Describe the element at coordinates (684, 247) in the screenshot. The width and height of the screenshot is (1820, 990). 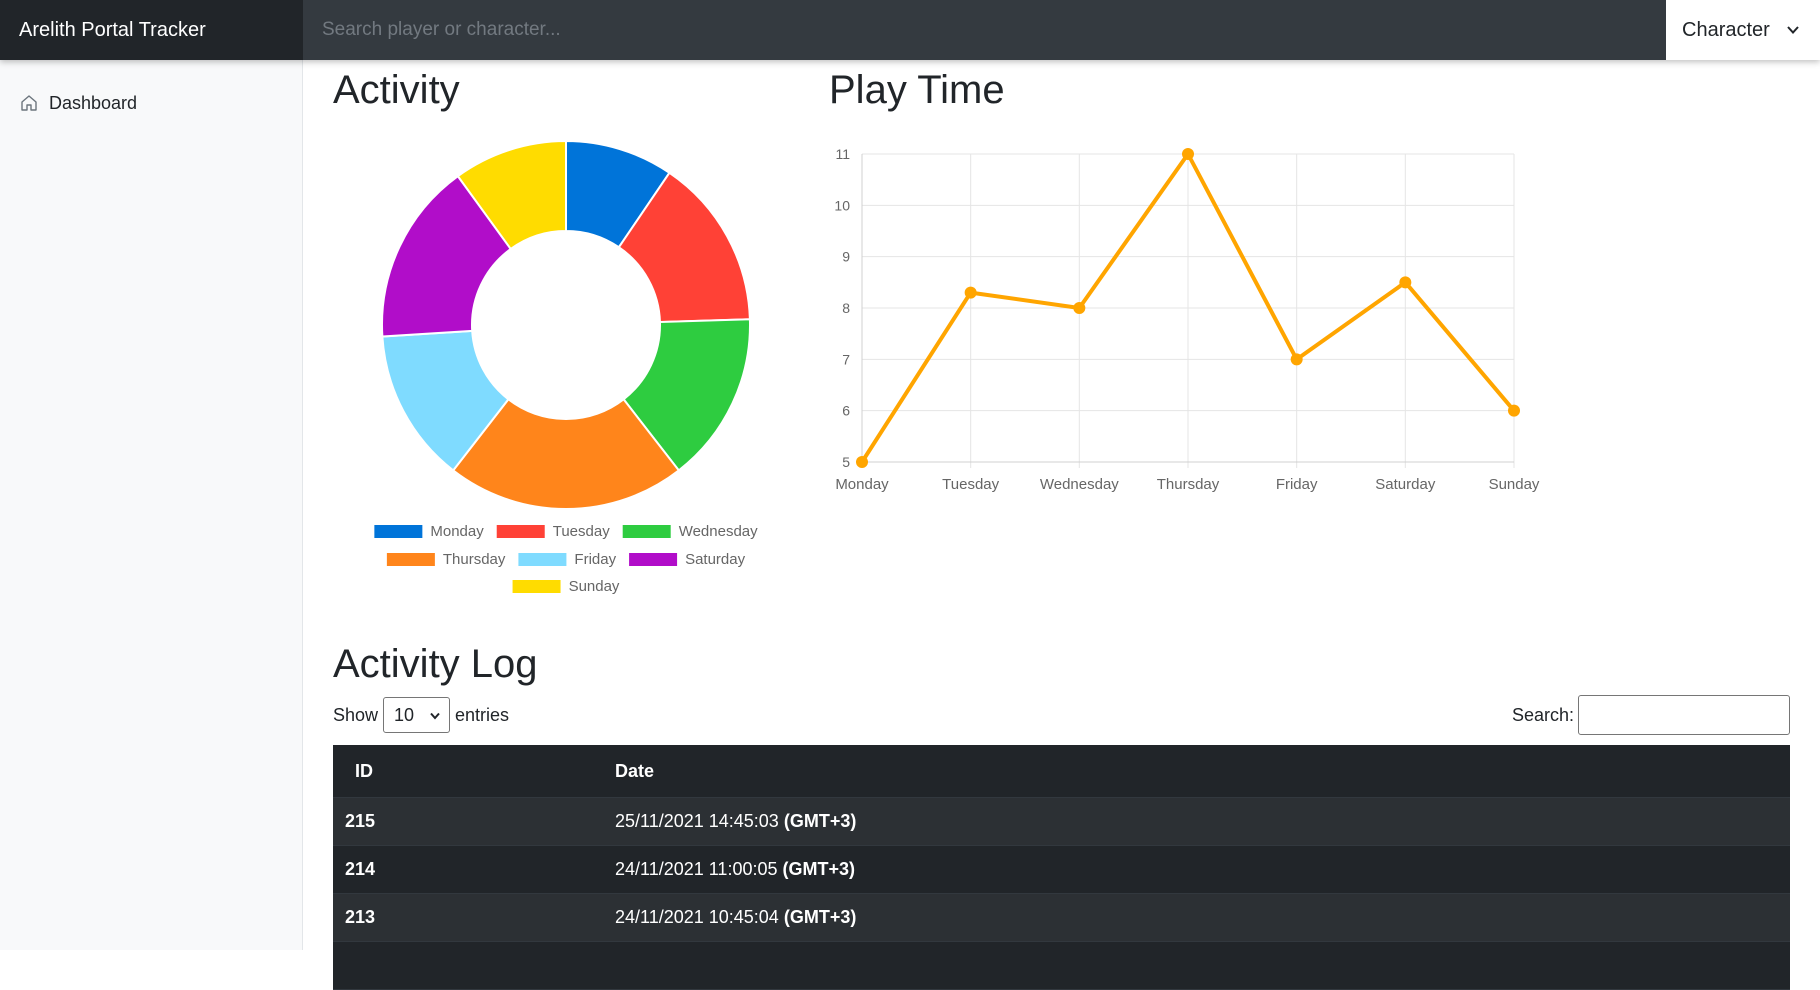
I see `donut-slice-tuesday` at that location.